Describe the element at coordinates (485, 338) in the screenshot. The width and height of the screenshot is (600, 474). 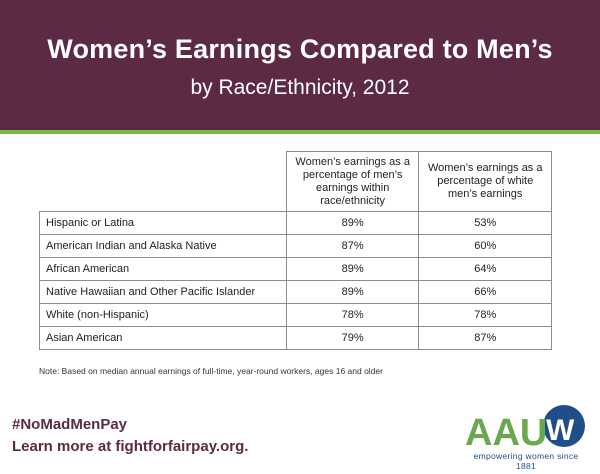
I see `cell-white-men: 87%` at that location.